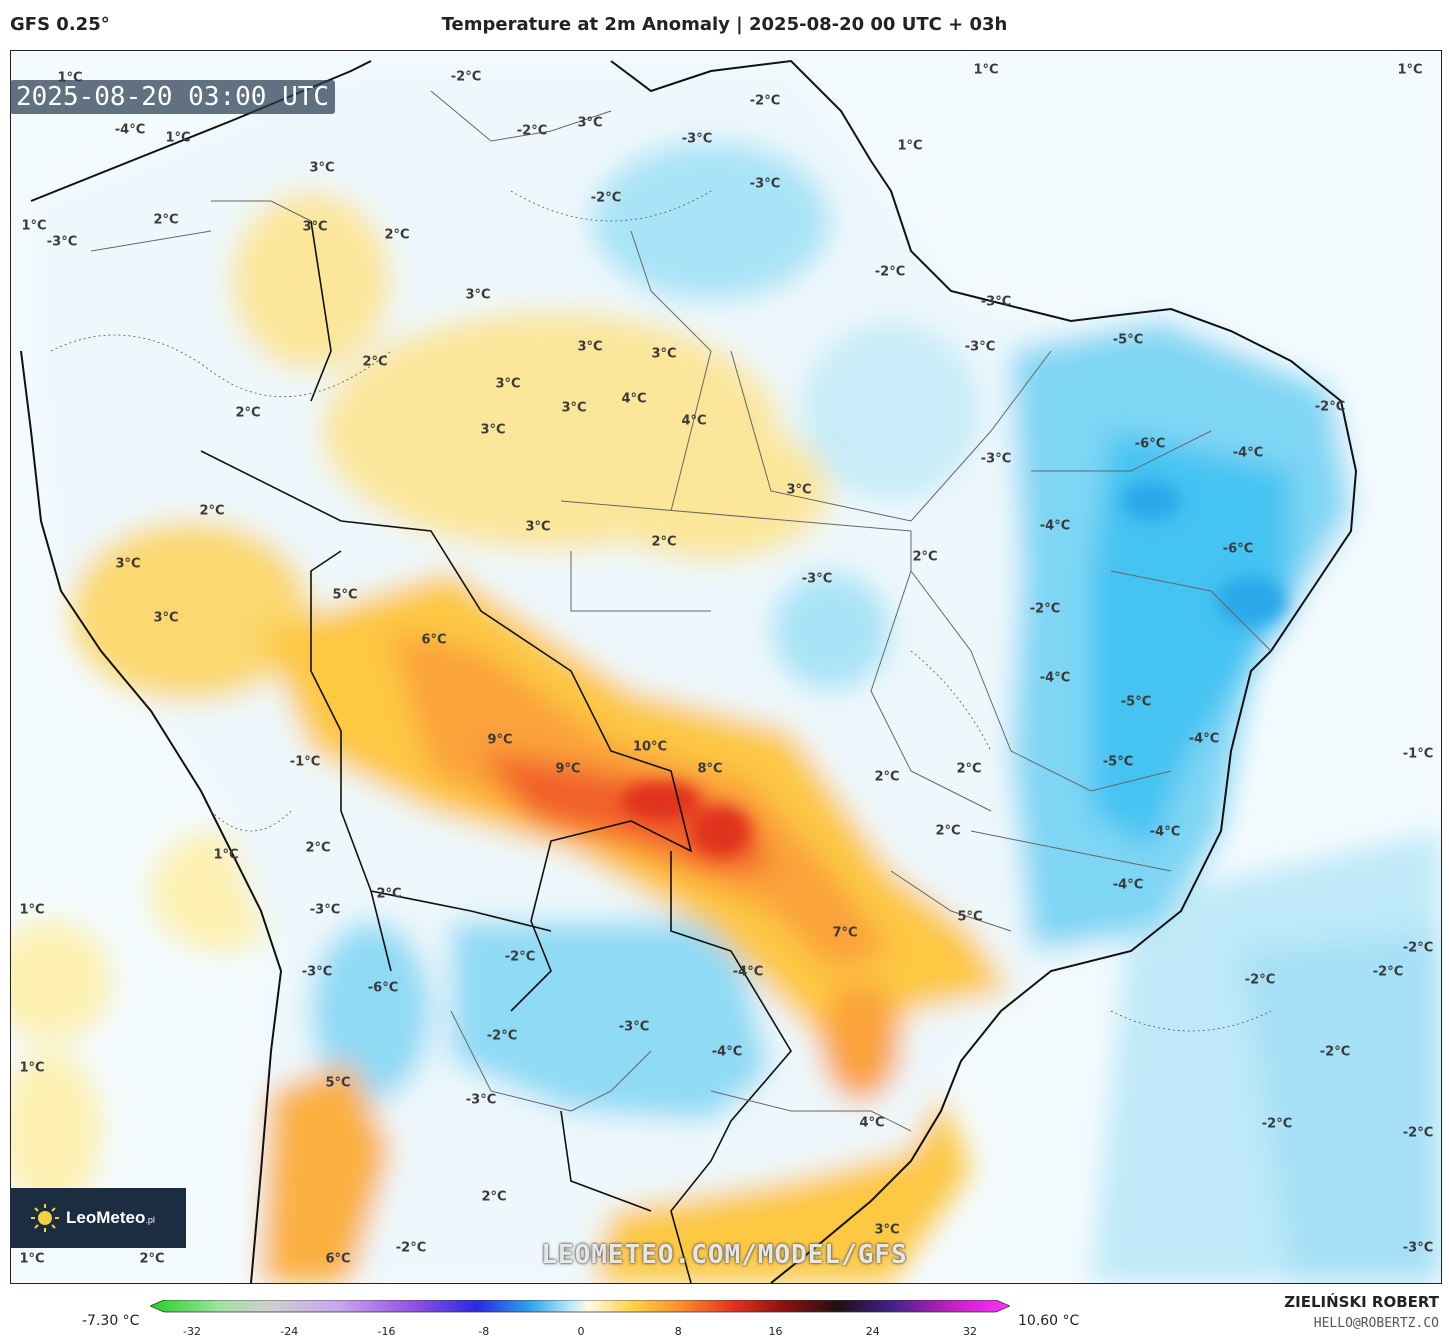 Image resolution: width=1449 pixels, height=1338 pixels. Describe the element at coordinates (60, 24) in the screenshot. I see `model-name: GFS 0.25°` at that location.